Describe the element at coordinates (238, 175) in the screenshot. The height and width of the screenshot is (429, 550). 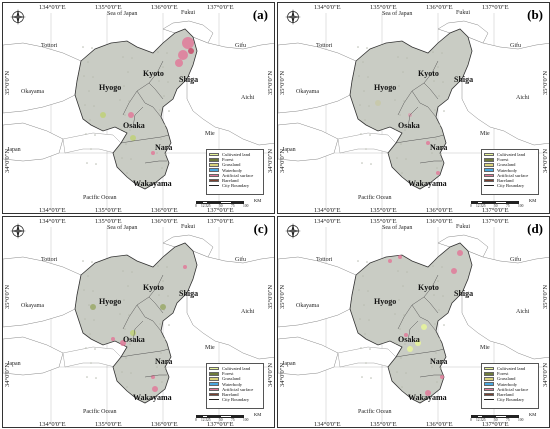
I see `legend-label: Artificial surface` at that location.